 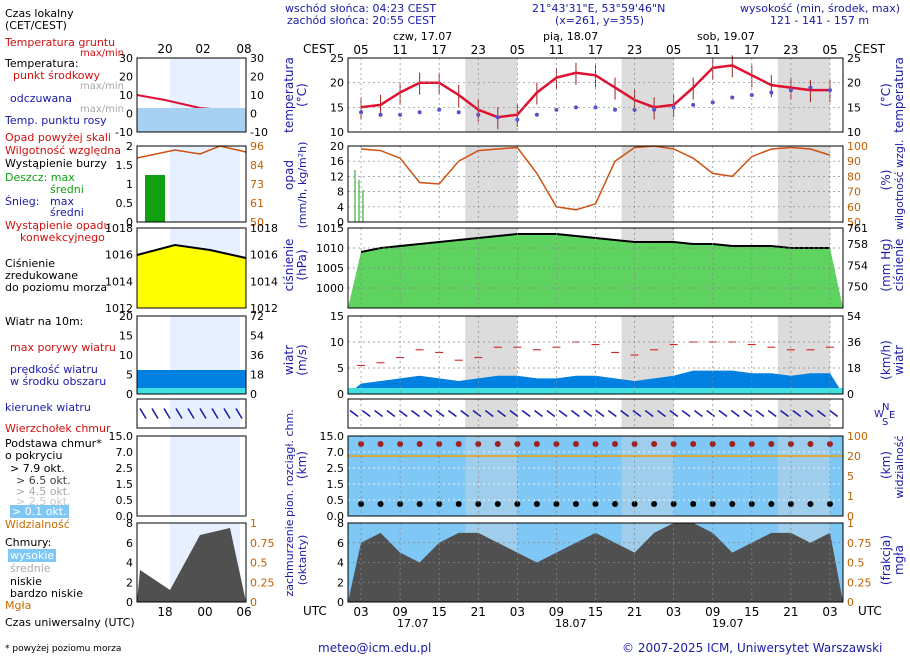 What do you see at coordinates (556, 612) in the screenshot?
I see `utc-hour-5: 09` at bounding box center [556, 612].